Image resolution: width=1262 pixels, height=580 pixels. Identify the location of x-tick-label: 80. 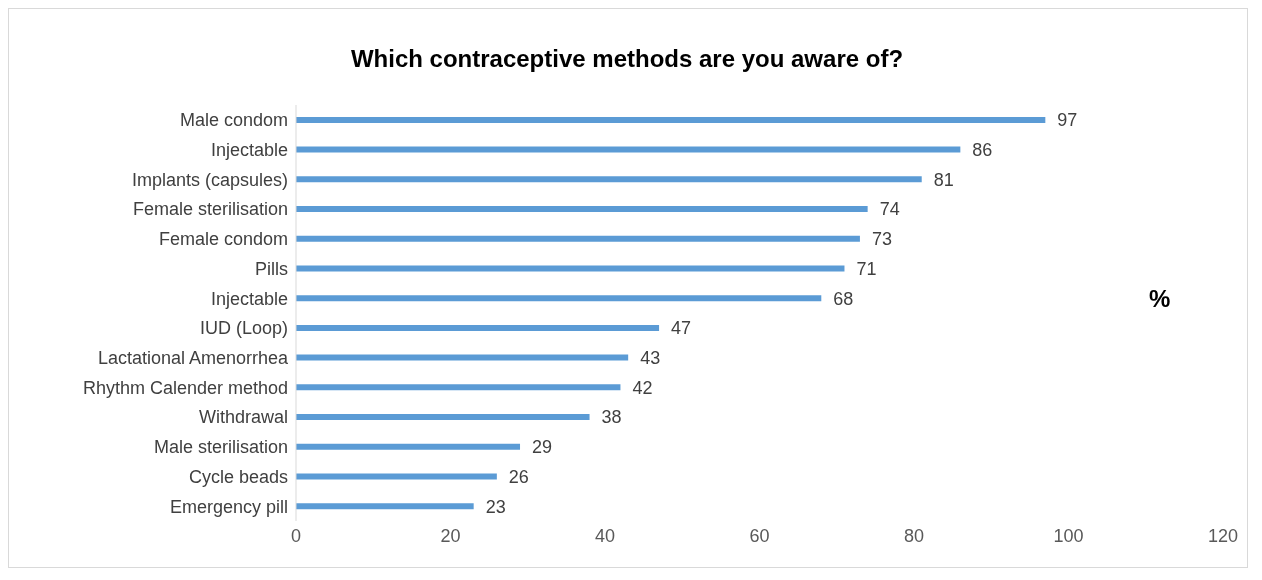
(914, 535).